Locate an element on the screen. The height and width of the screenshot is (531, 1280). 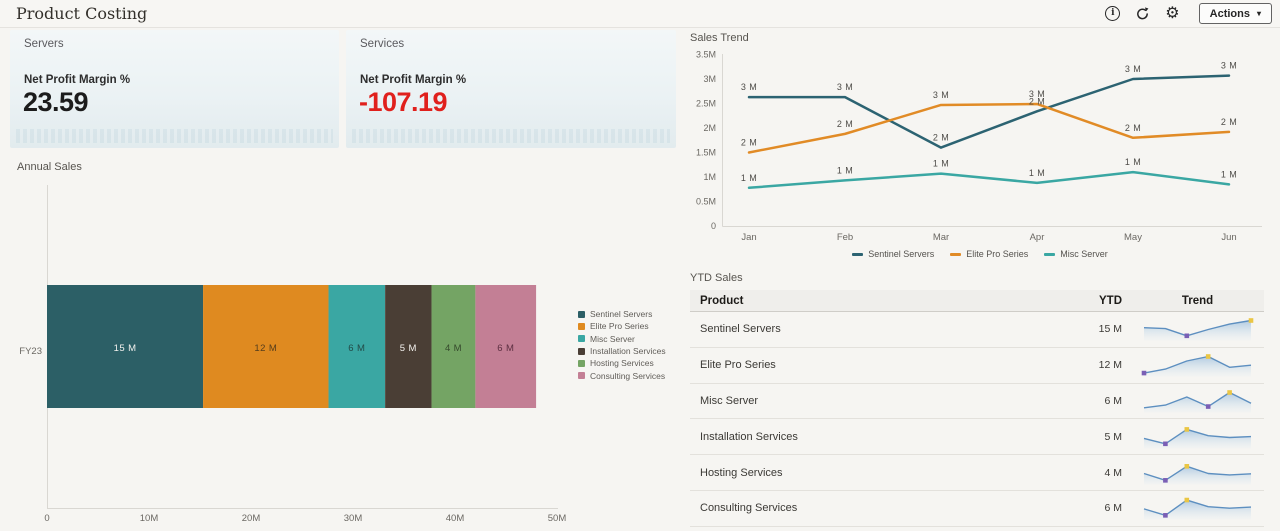
kpi-card-servers: Servers Net Profit Margin % 23.59 is located at coordinates (174, 89).